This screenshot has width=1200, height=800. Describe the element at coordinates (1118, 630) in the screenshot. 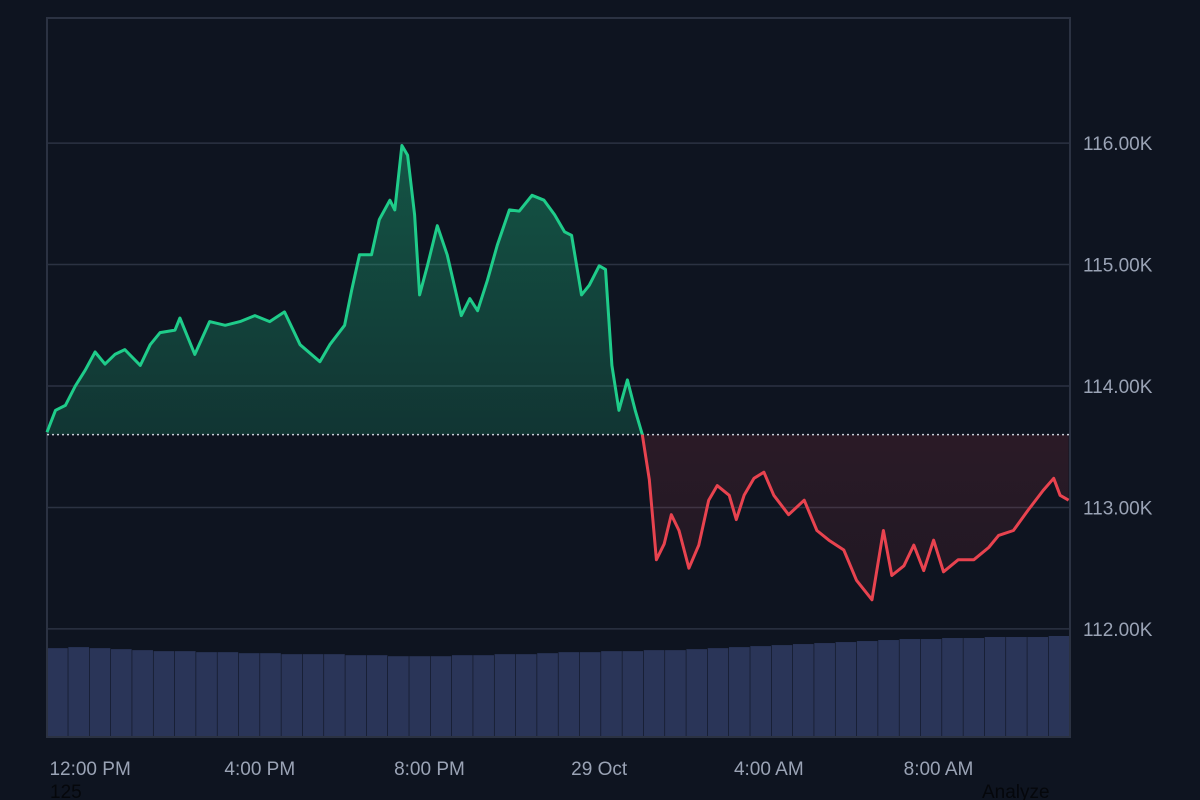

I see `y-tick-label: 112.00K` at that location.